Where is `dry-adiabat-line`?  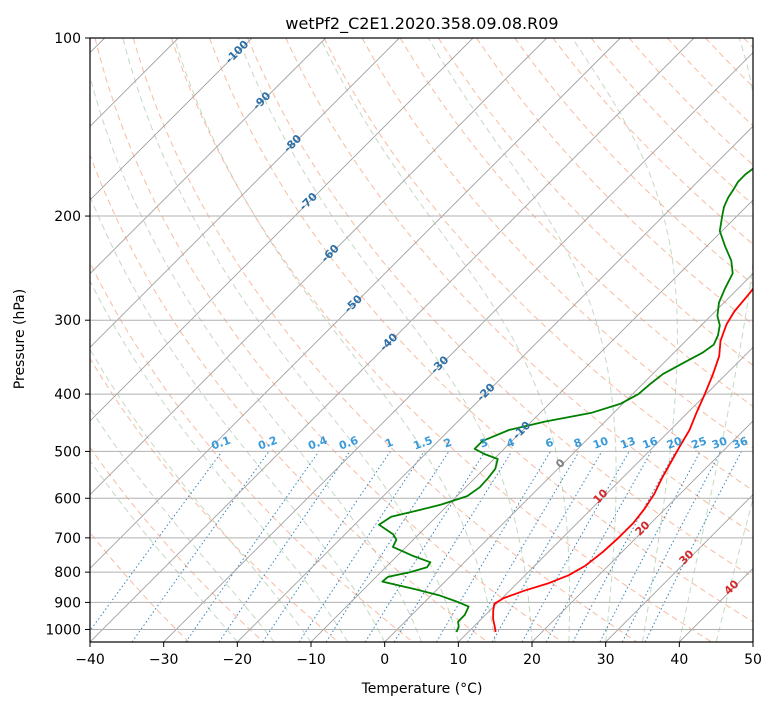
dry-adiabat-line is located at coordinates (759, 340).